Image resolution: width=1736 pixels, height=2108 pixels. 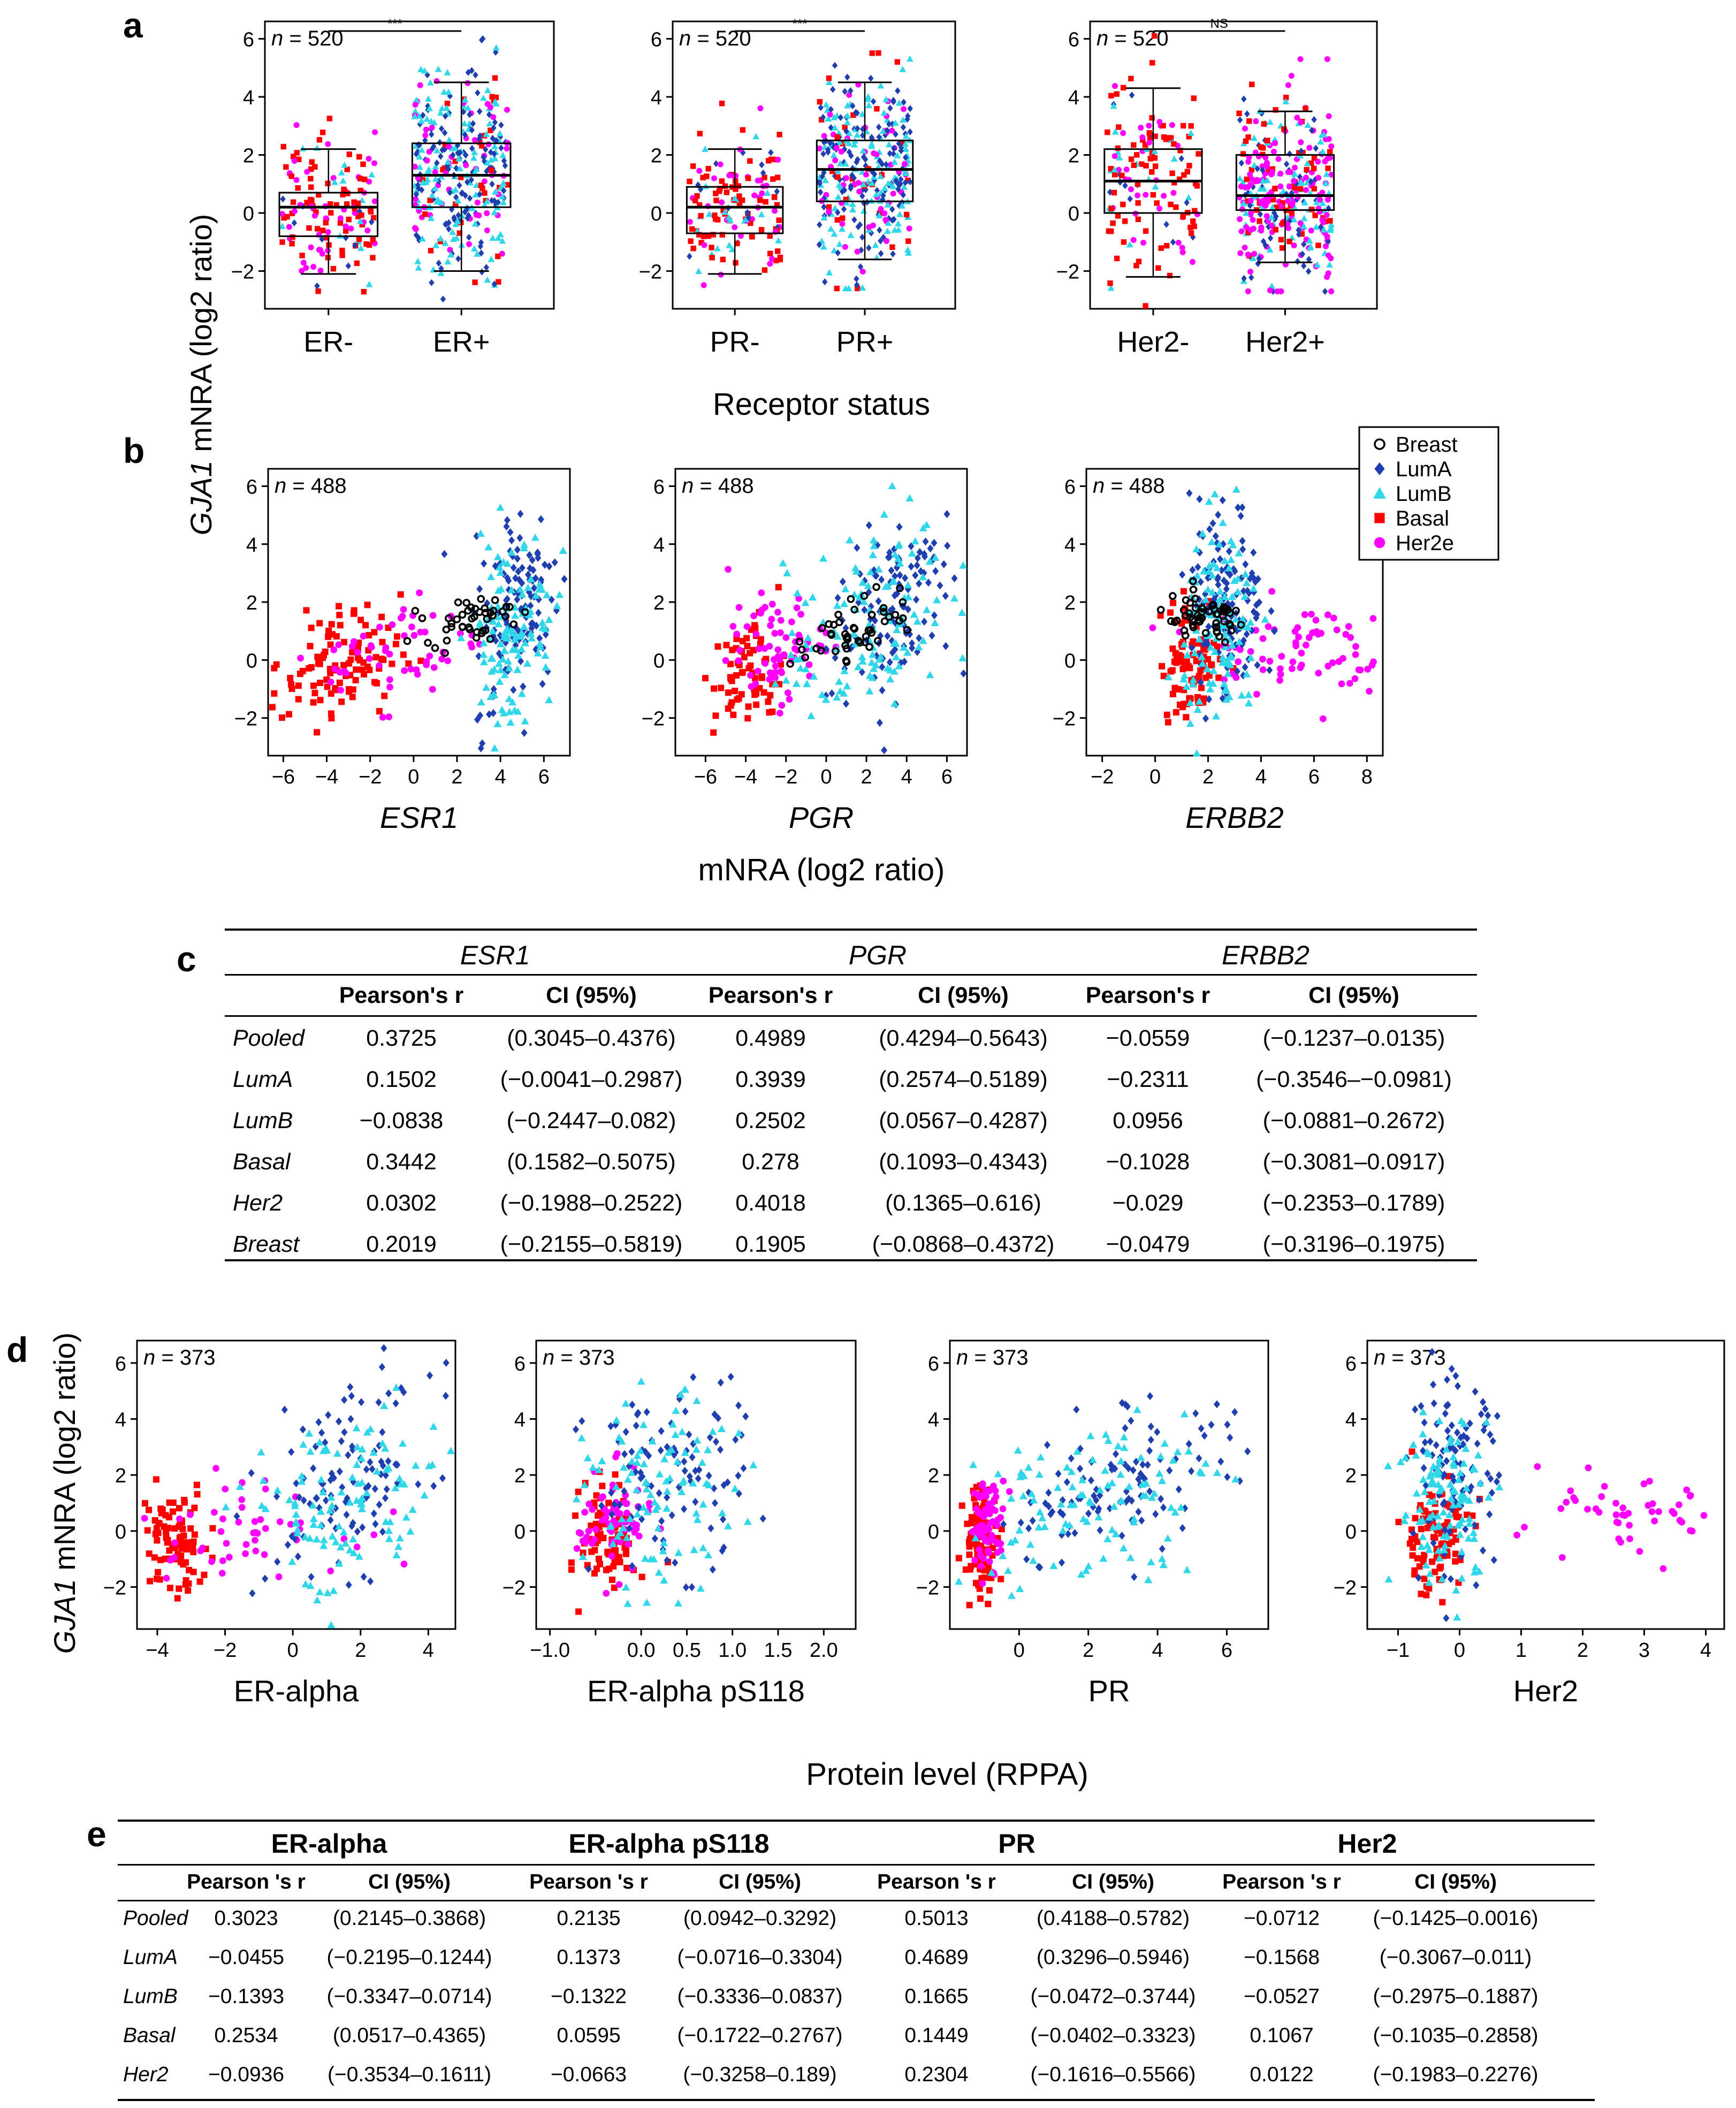 I want to click on y-tick-label: 2, so click(x=1351, y=1476).